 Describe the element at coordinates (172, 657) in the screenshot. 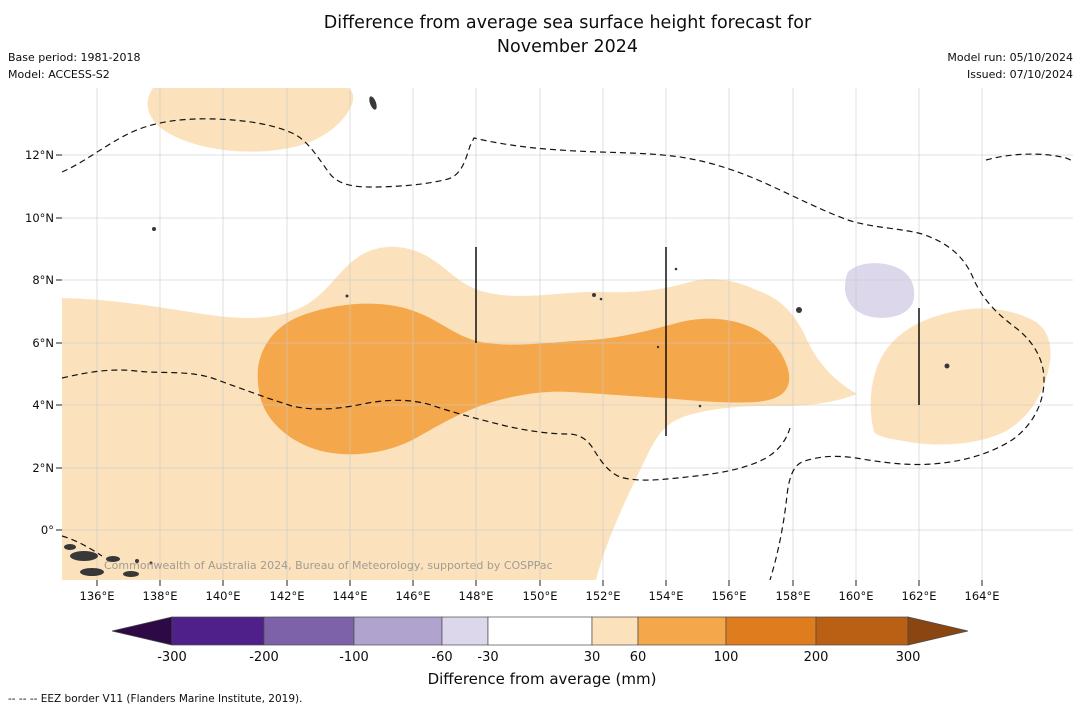

I see `colorbar-tick-label: -300` at that location.